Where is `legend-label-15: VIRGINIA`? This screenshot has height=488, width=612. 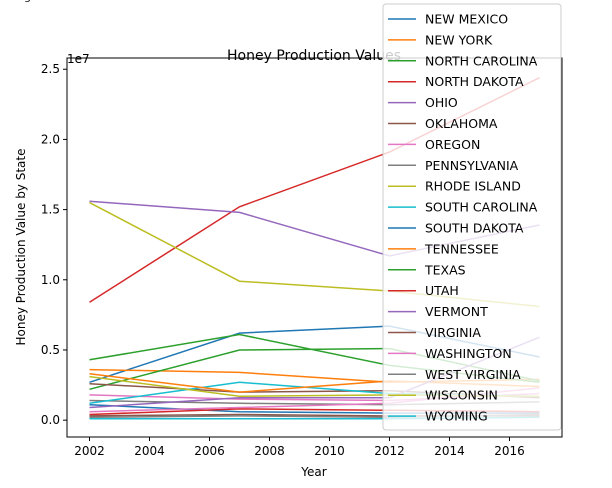
legend-label-15: VIRGINIA is located at coordinates (453, 332).